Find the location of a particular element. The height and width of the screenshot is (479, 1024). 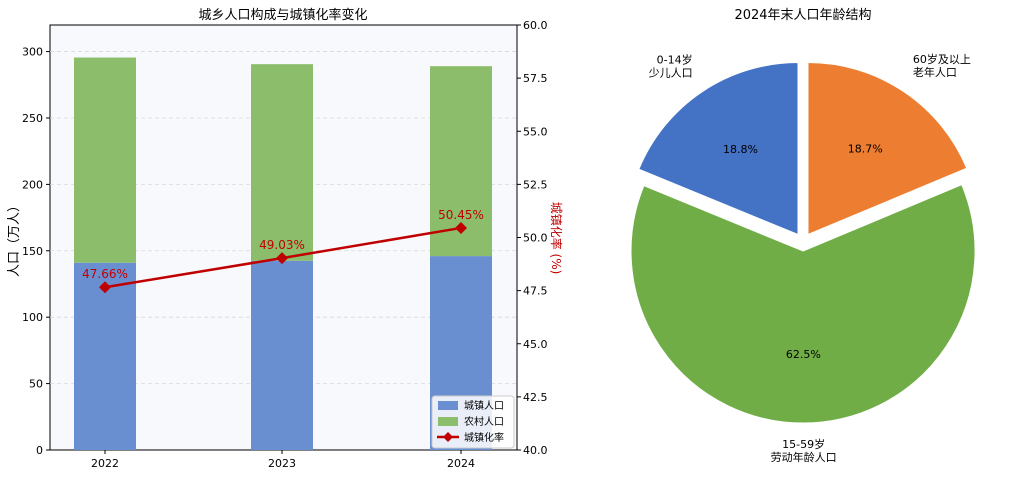

y-tick-label: 150 is located at coordinates (32, 251).